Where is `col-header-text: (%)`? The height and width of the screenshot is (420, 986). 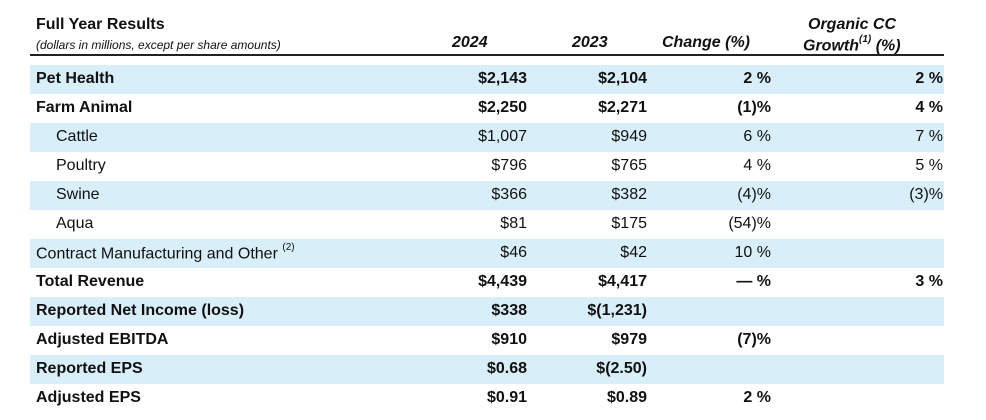
col-header-text: (%) is located at coordinates (888, 46).